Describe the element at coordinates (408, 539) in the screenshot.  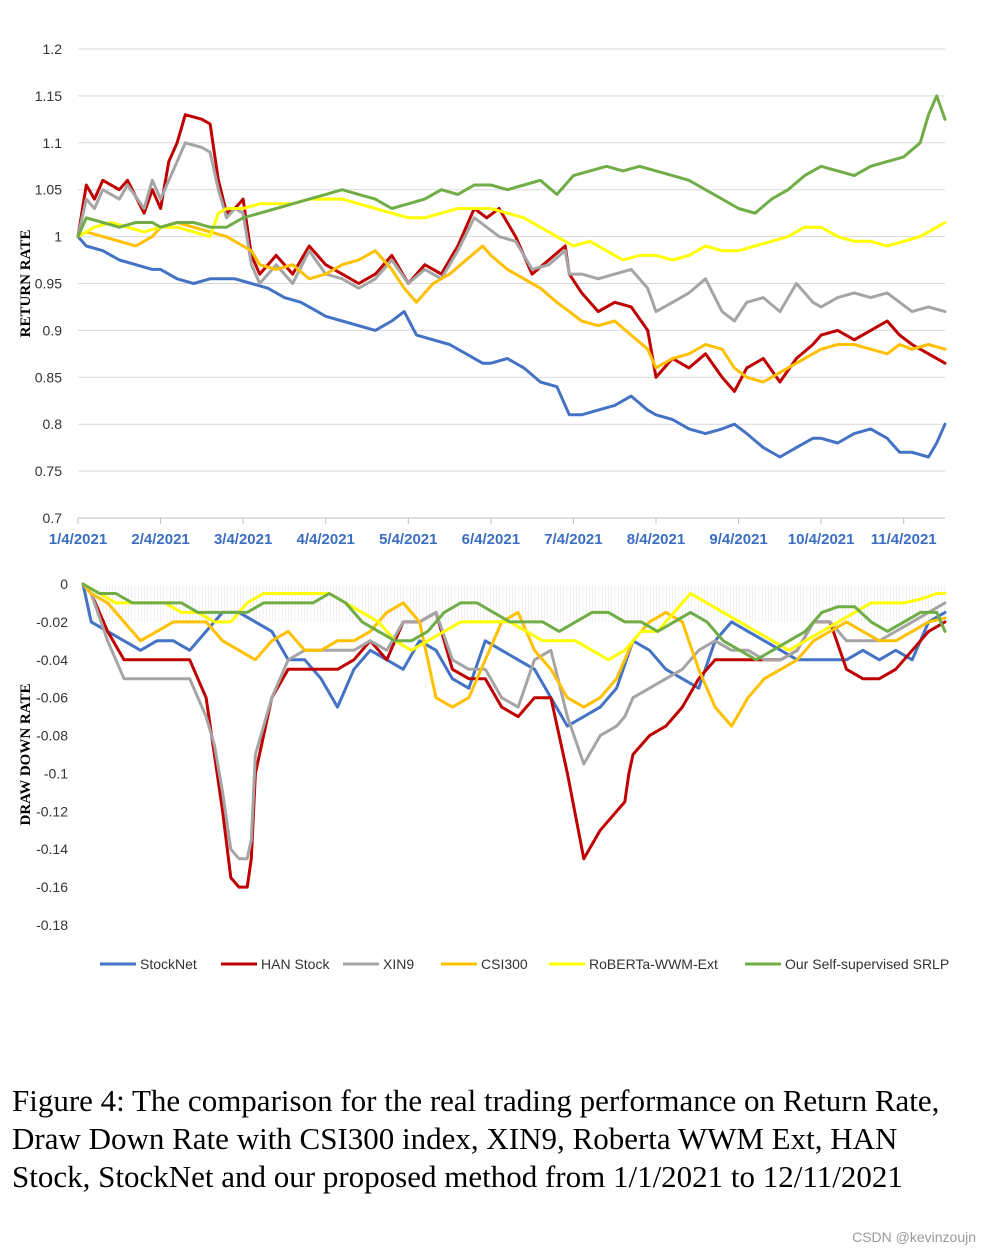
I see `return-x-tick-label: 5/4/2021` at that location.